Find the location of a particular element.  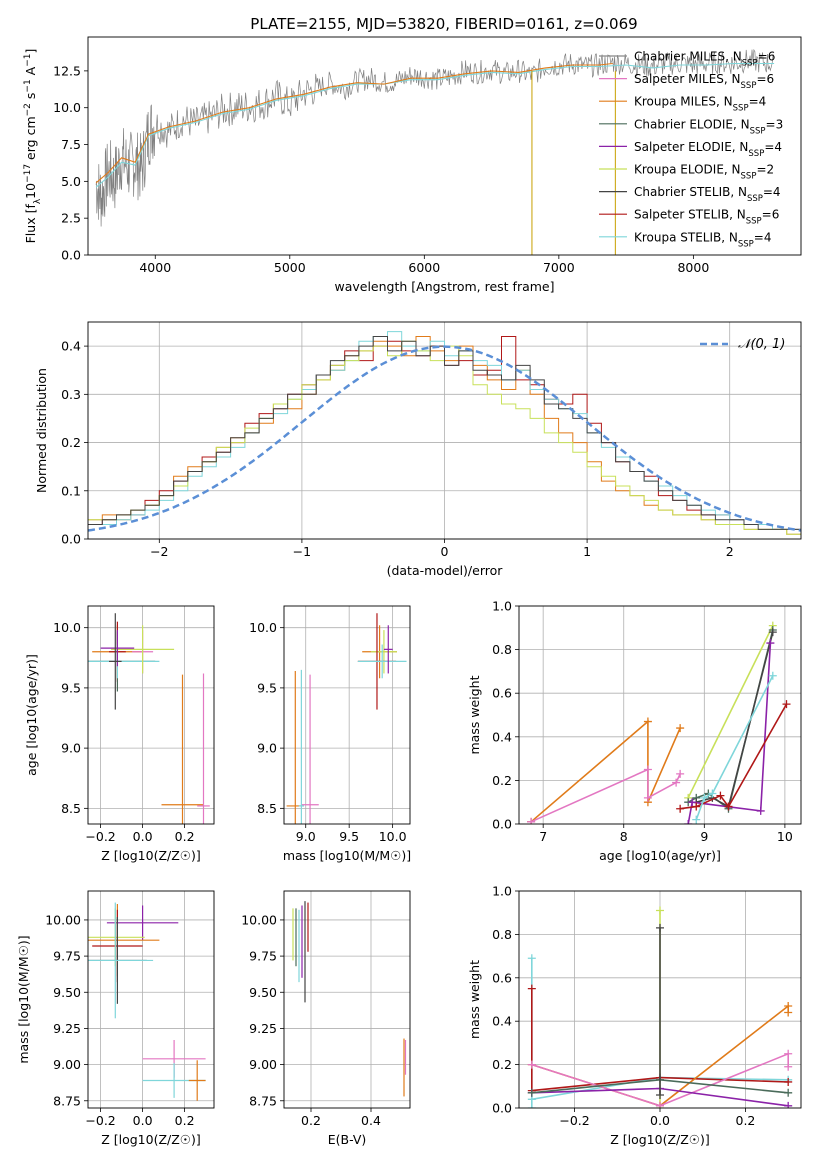

y-tick-label: 1.0 is located at coordinates (502, 606).